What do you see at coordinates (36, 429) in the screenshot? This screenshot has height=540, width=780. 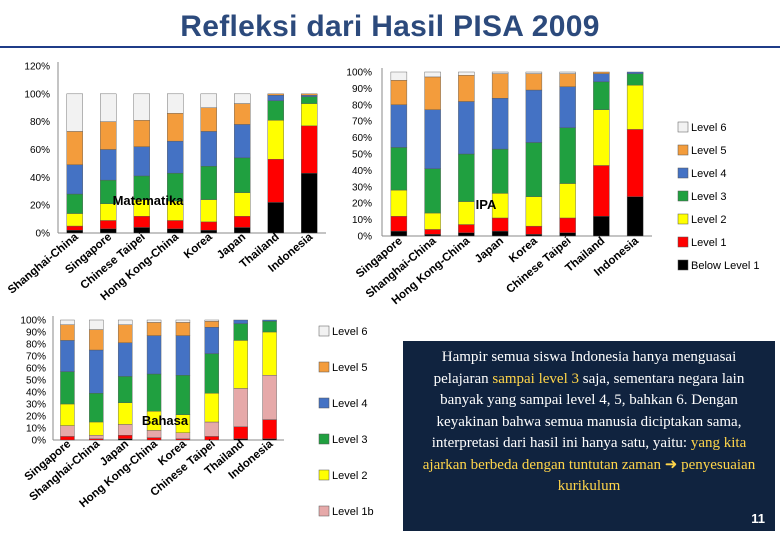 I see `y-tick-label: 10%` at bounding box center [36, 429].